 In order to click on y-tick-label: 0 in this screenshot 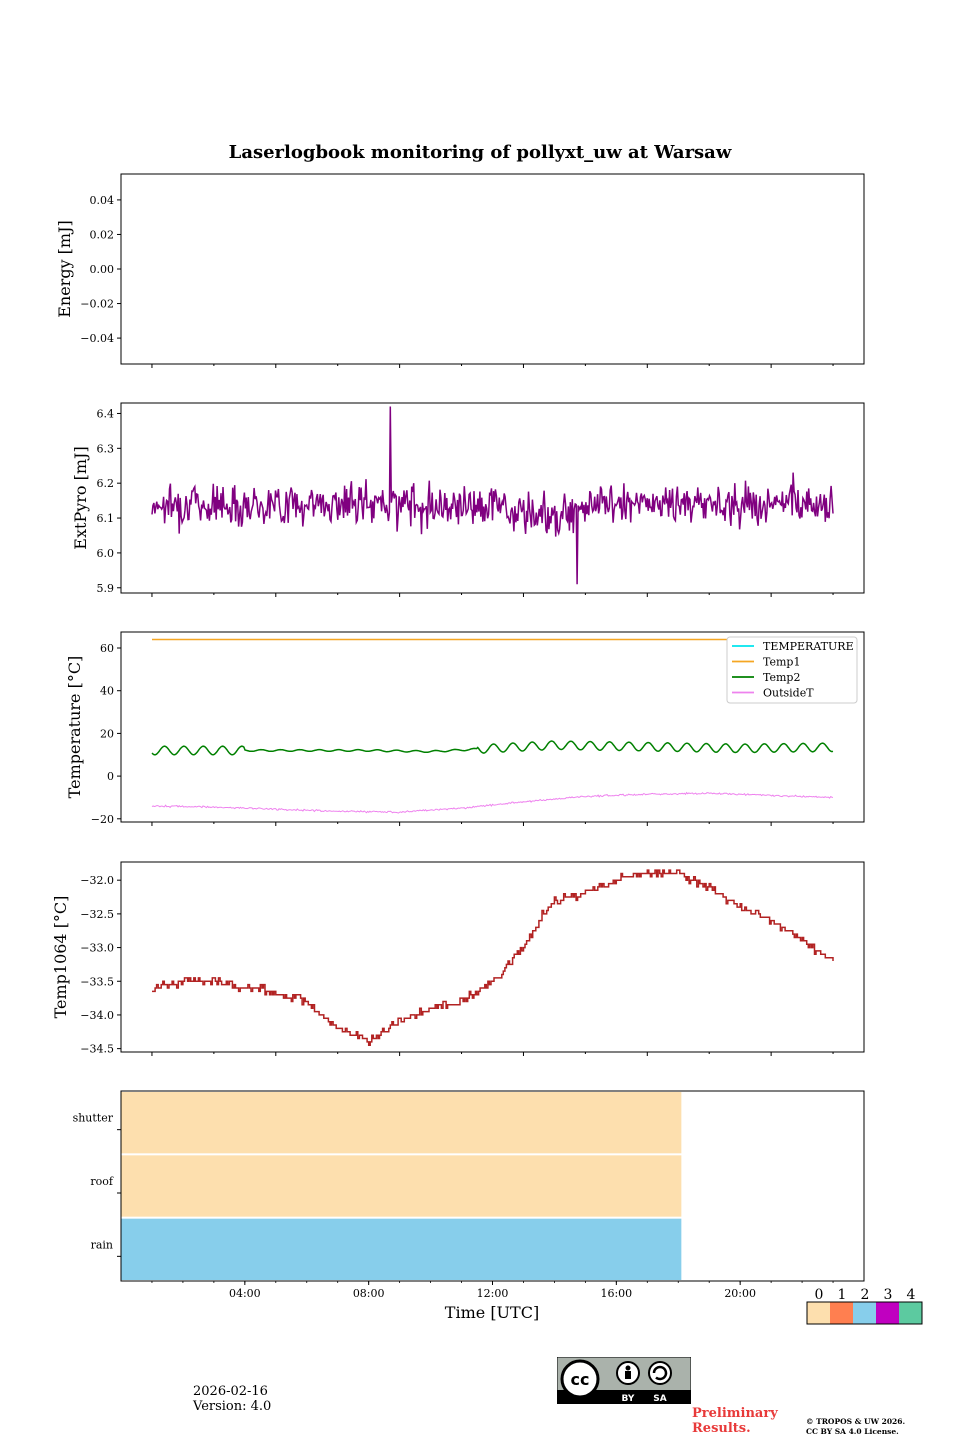, I will do `click(110, 776)`.